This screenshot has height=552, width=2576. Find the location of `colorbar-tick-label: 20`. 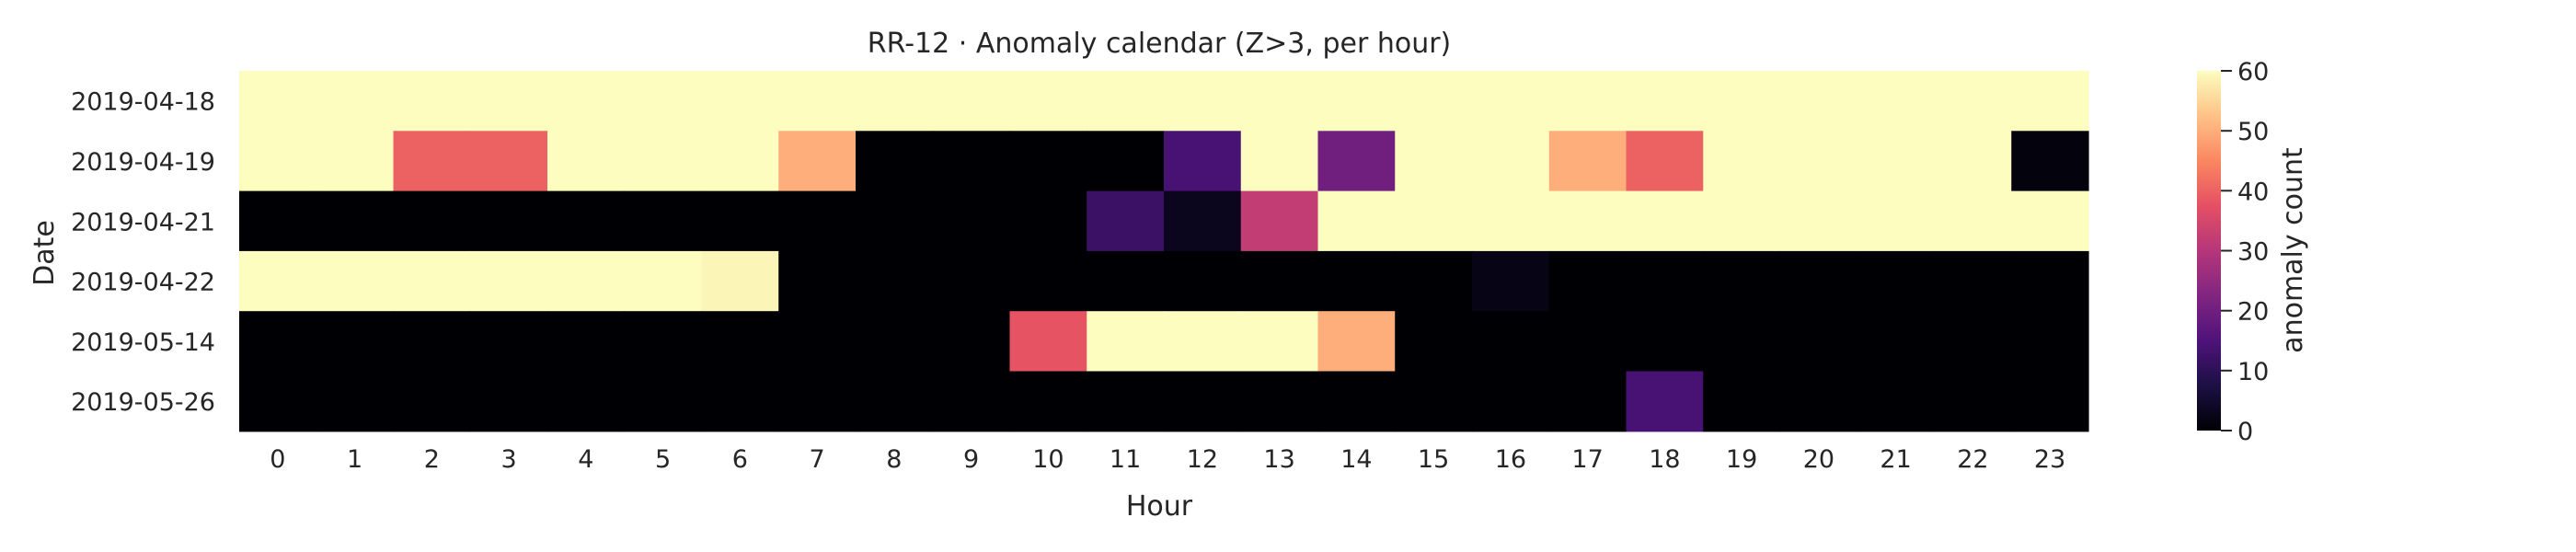

colorbar-tick-label: 20 is located at coordinates (2253, 312).